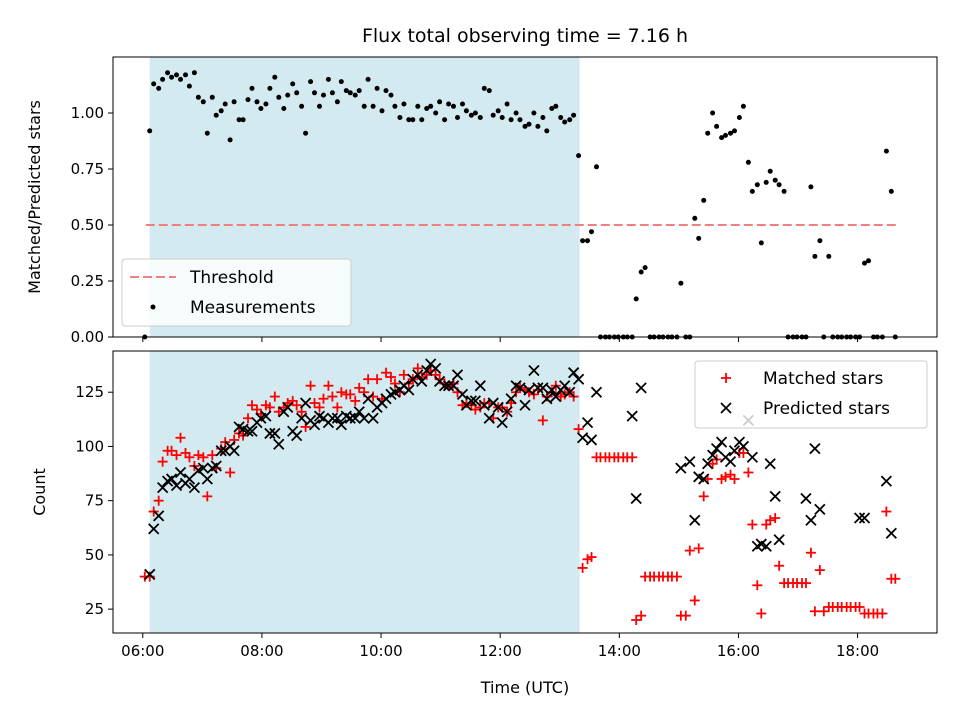  I want to click on bottom-y-ticks: 25 50 75 100 125, so click(94, 500).